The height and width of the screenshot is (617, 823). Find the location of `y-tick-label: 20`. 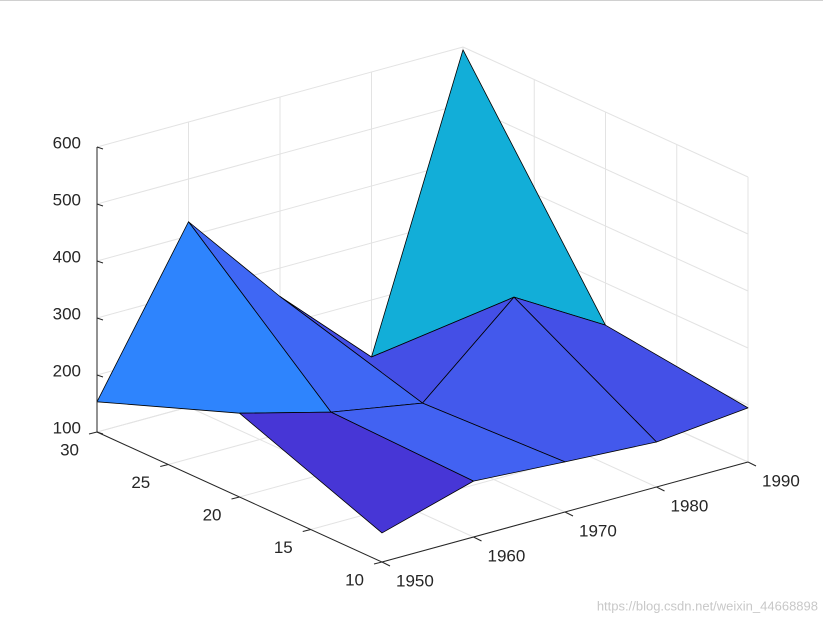

y-tick-label: 20 is located at coordinates (212, 514).